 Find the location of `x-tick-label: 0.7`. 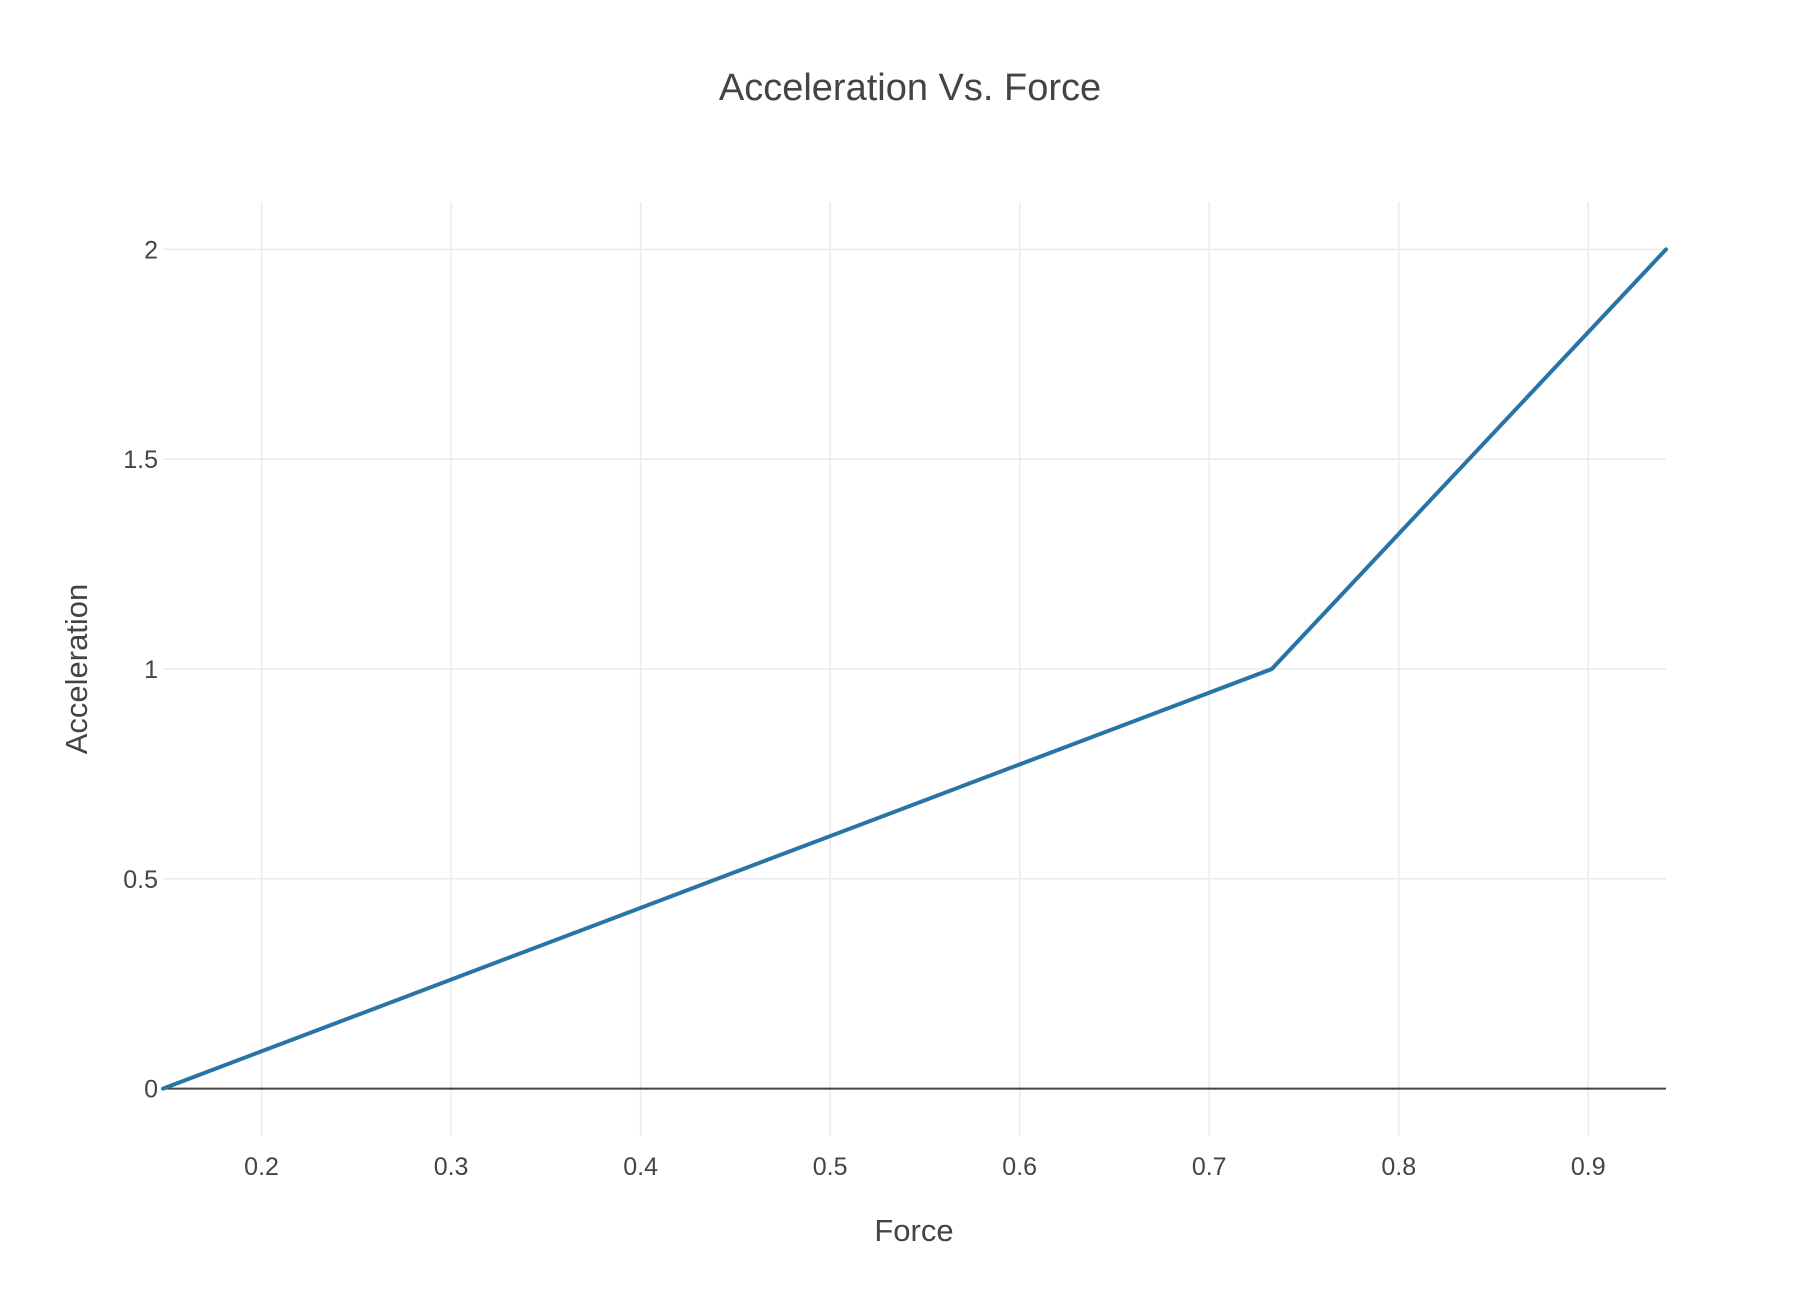

x-tick-label: 0.7 is located at coordinates (1209, 1167).